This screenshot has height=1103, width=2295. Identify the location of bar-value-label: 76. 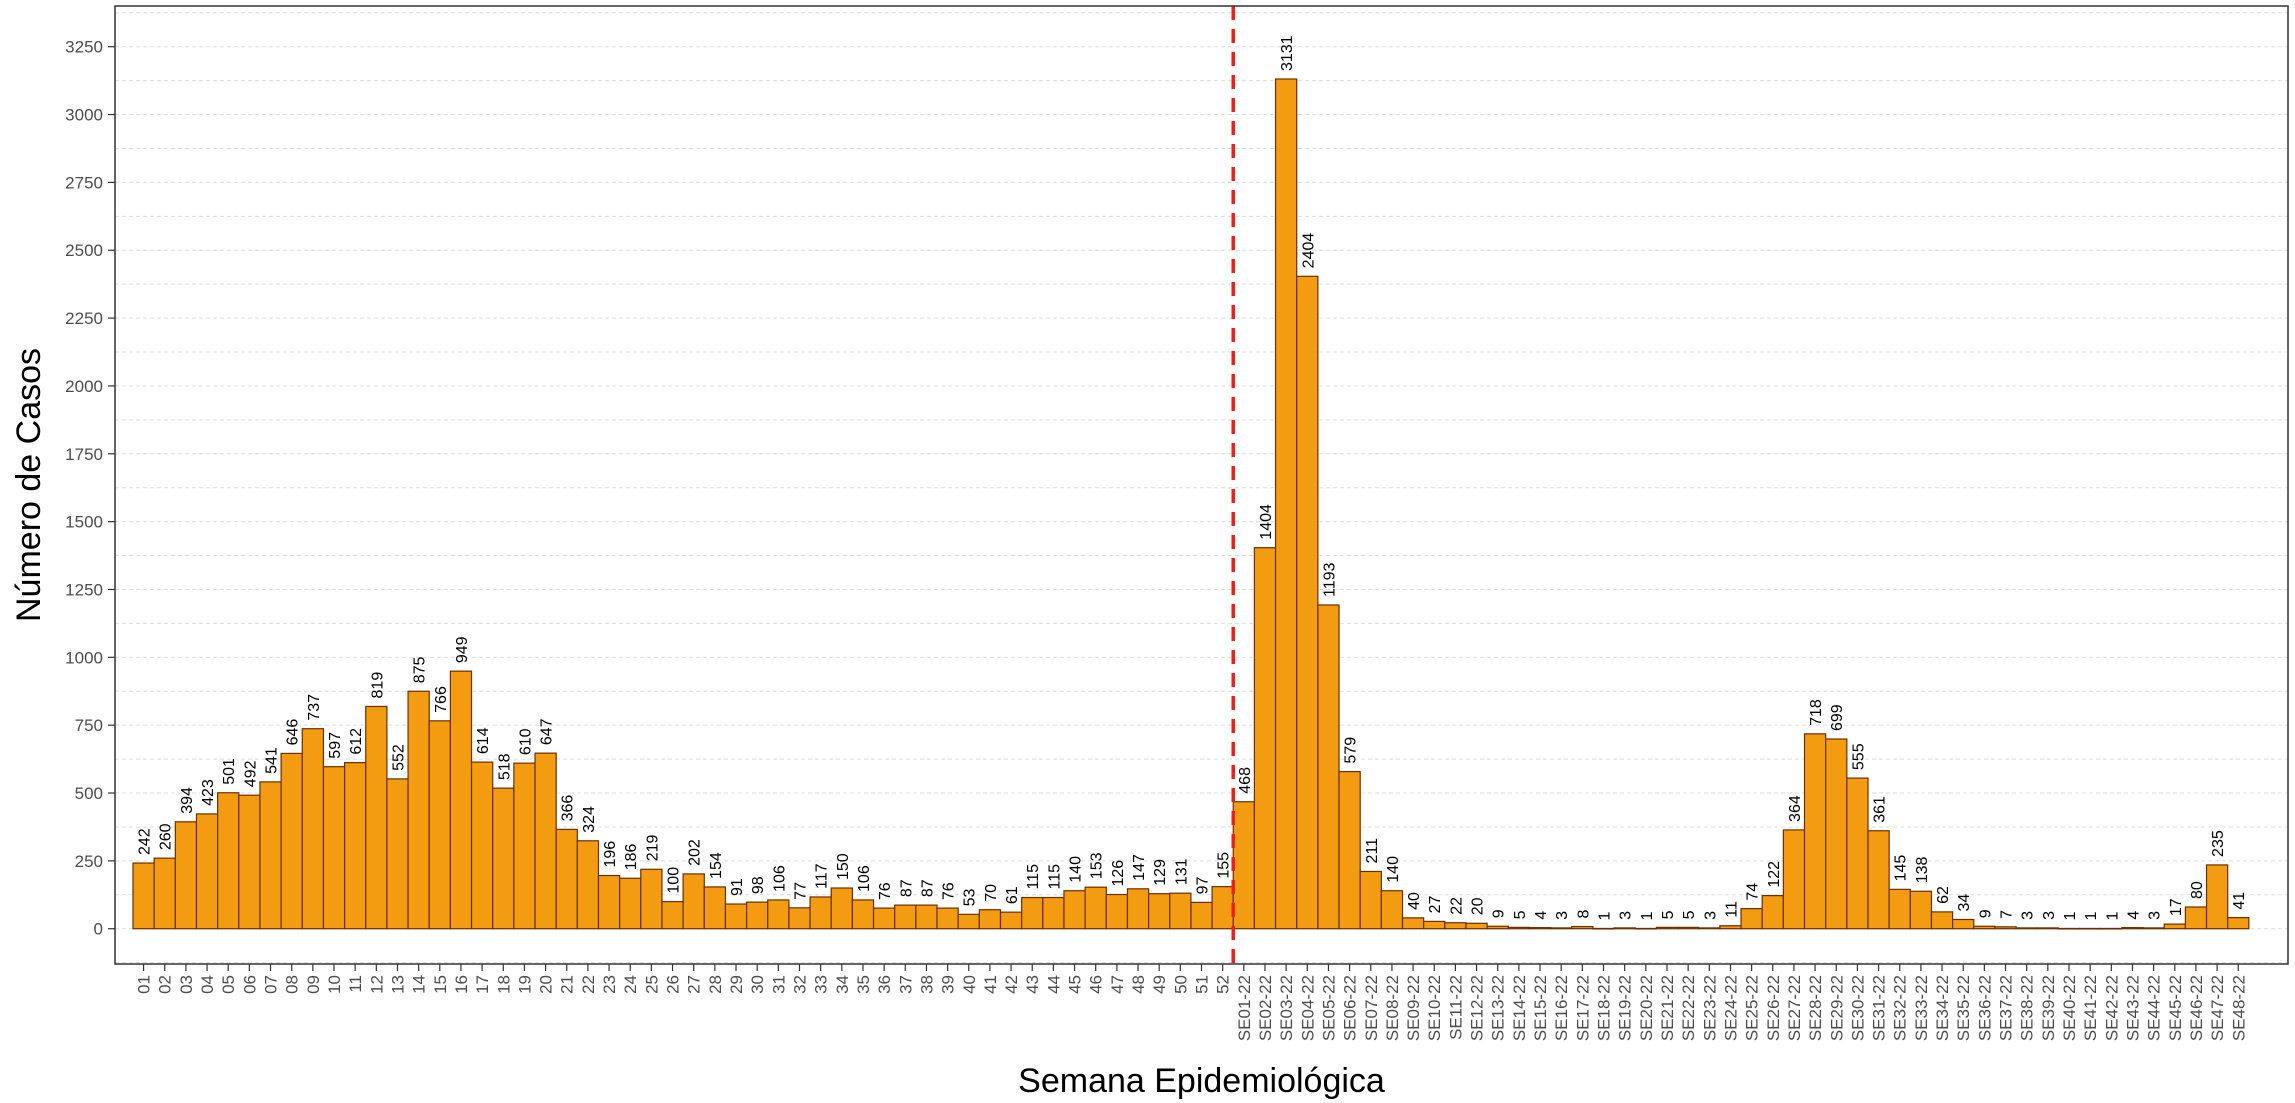
(949, 891).